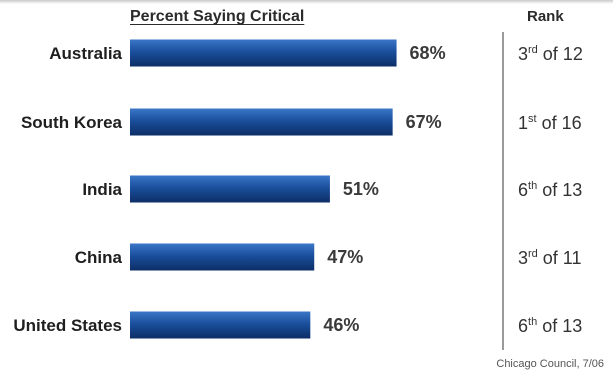 This screenshot has width=613, height=374. I want to click on rank-label: 3rd of 12, so click(550, 54).